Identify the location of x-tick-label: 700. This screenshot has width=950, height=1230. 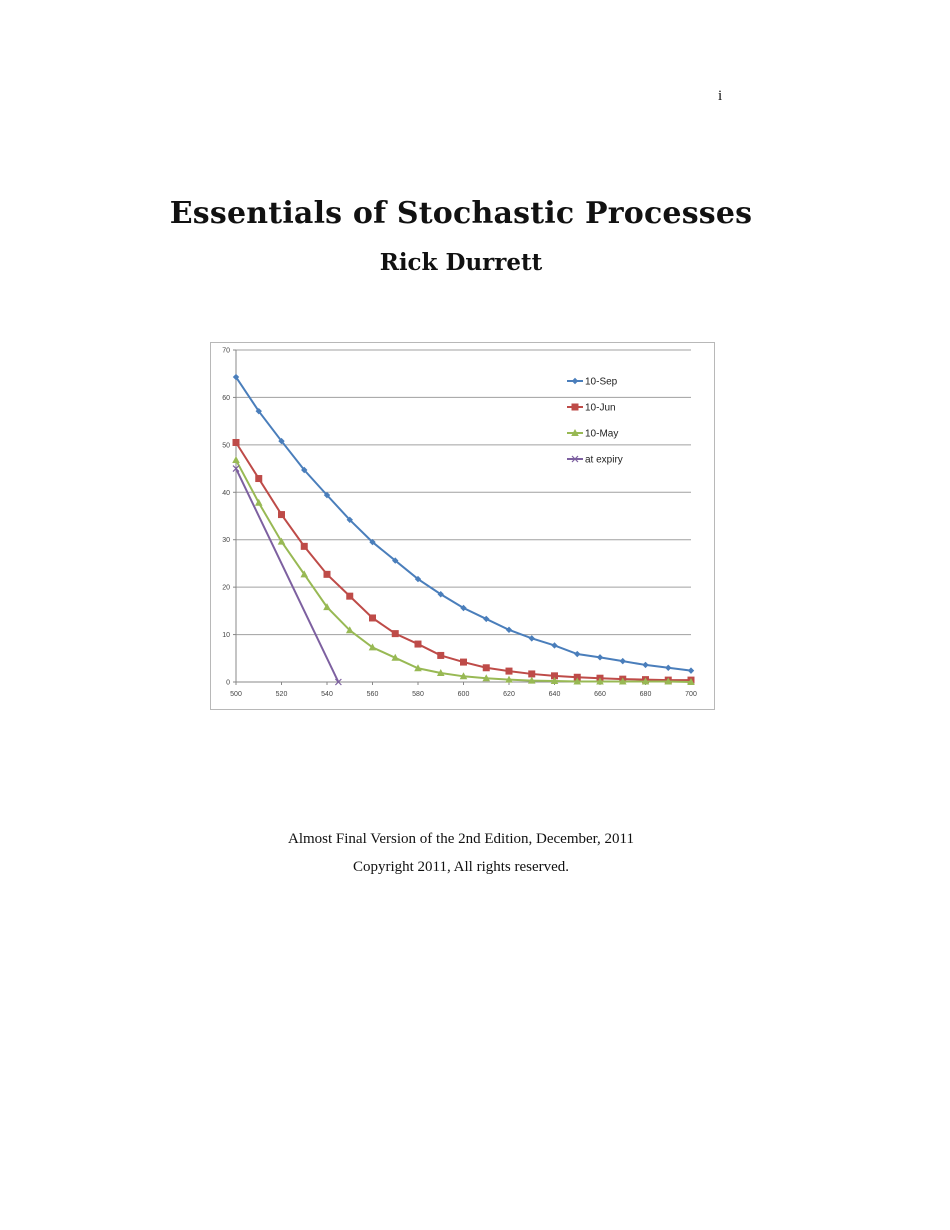
(691, 694).